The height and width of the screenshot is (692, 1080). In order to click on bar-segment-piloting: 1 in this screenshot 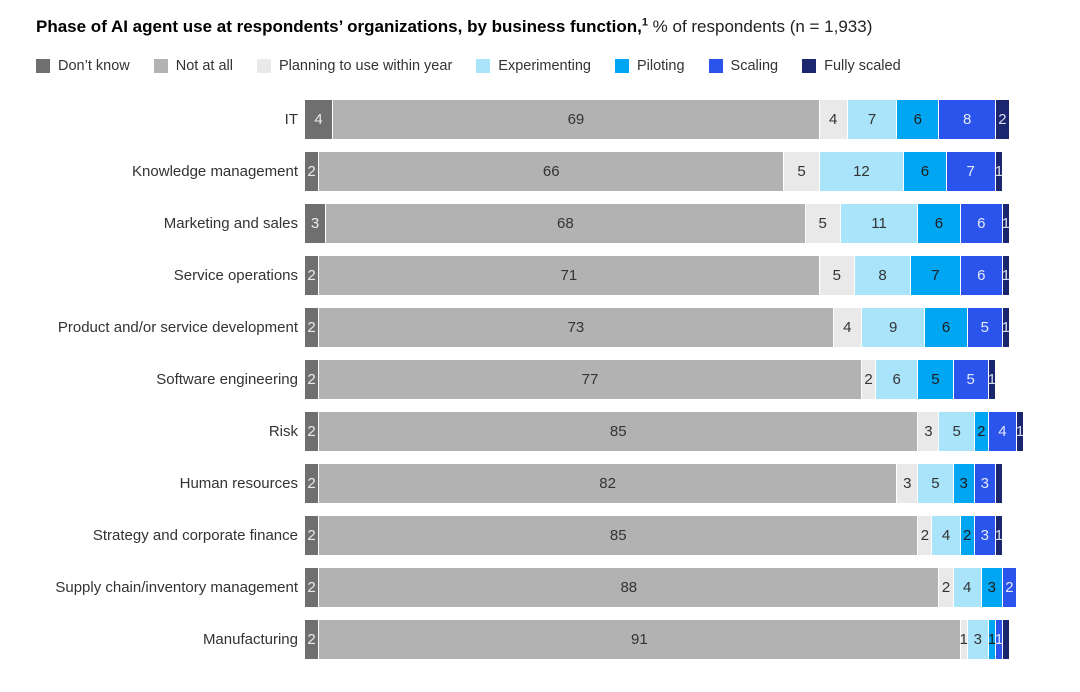, I will do `click(992, 639)`.